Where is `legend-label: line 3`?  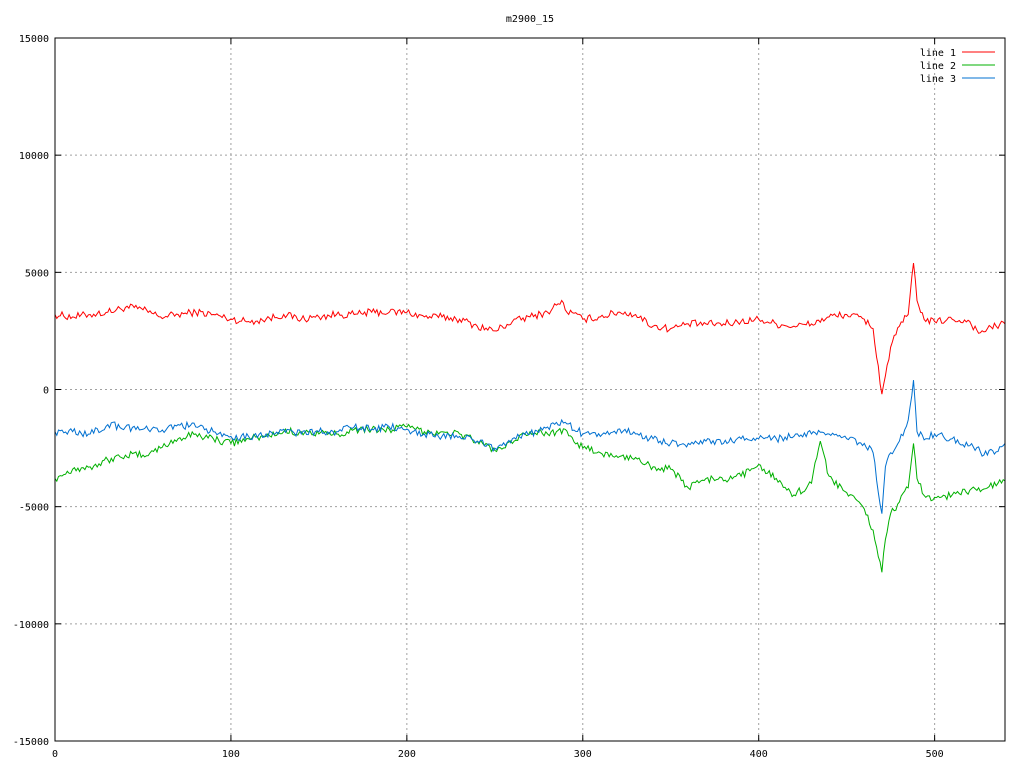 legend-label: line 3 is located at coordinates (938, 79).